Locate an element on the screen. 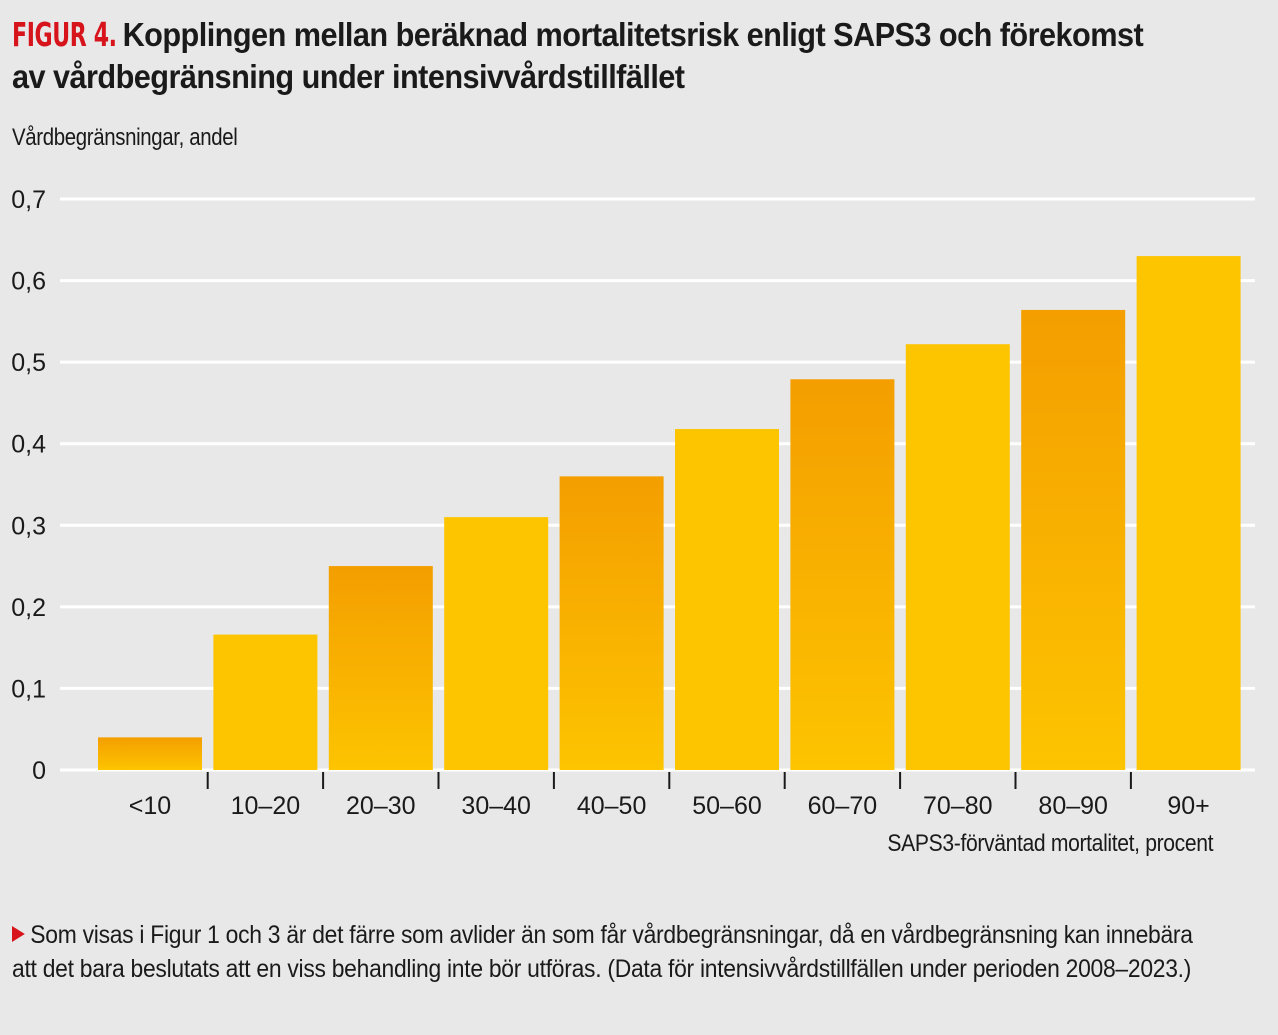 The image size is (1278, 1035). x-axis-ticks is located at coordinates (669, 780).